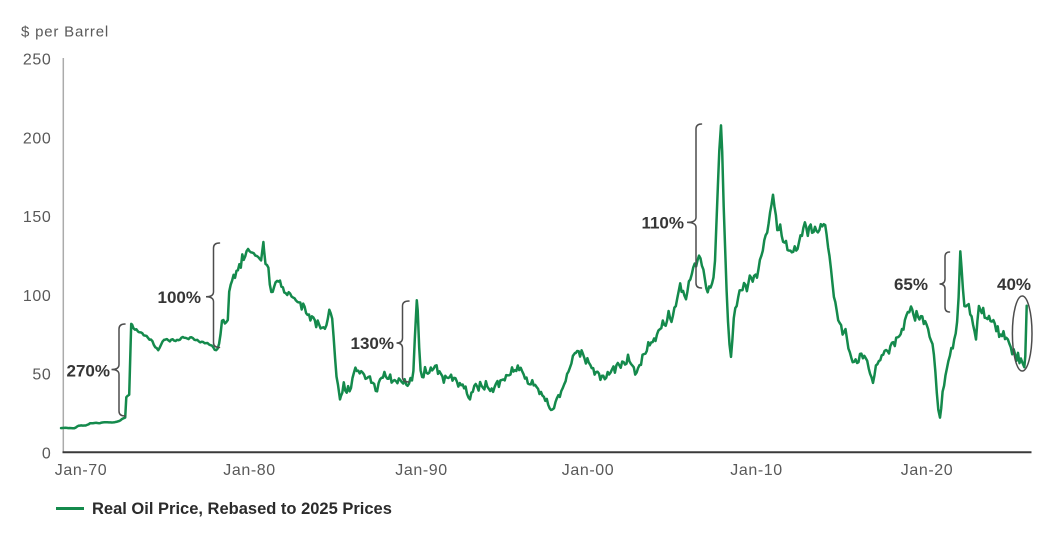 This screenshot has width=1055, height=544. I want to click on svg-text: Jan-90, so click(421, 470).